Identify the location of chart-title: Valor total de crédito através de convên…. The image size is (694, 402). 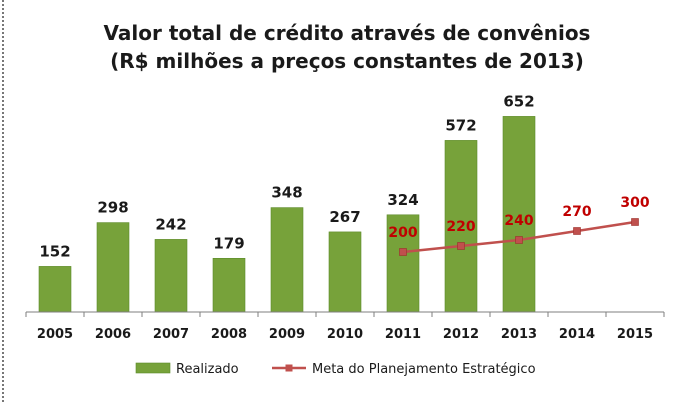
(347, 33).